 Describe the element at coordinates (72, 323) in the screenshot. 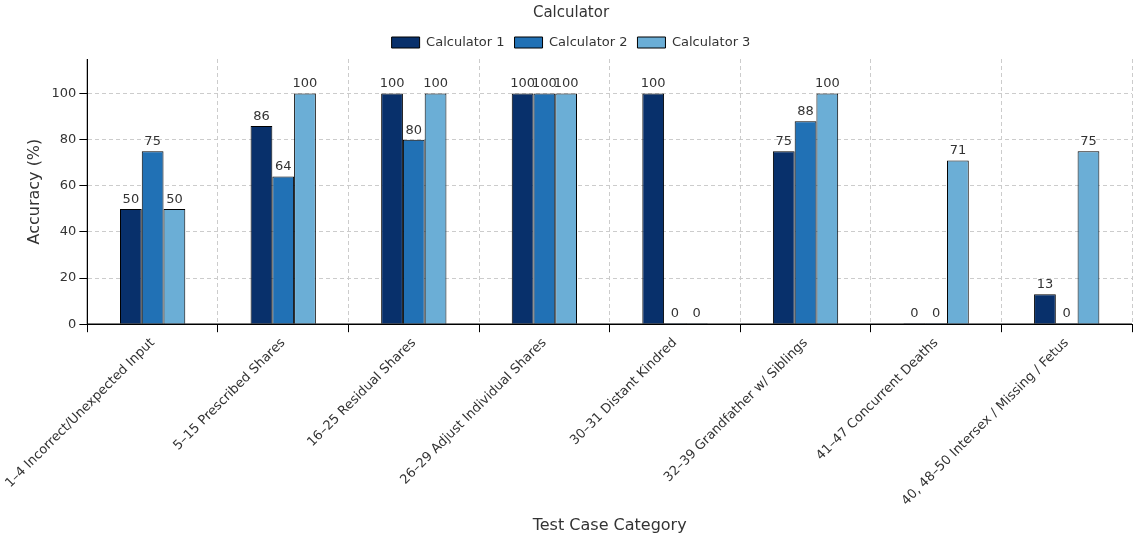

I see `y-tick-label: 0` at that location.